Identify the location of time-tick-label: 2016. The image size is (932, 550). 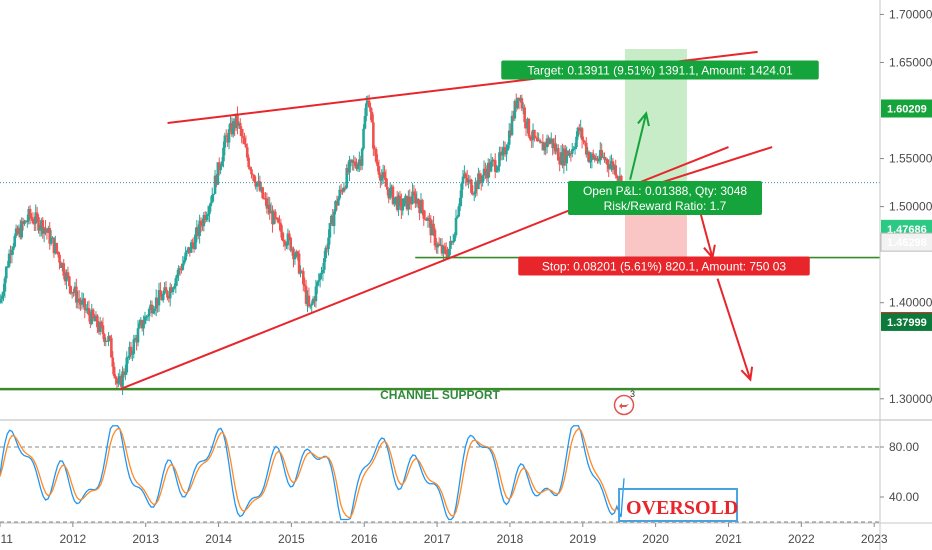
(364, 539).